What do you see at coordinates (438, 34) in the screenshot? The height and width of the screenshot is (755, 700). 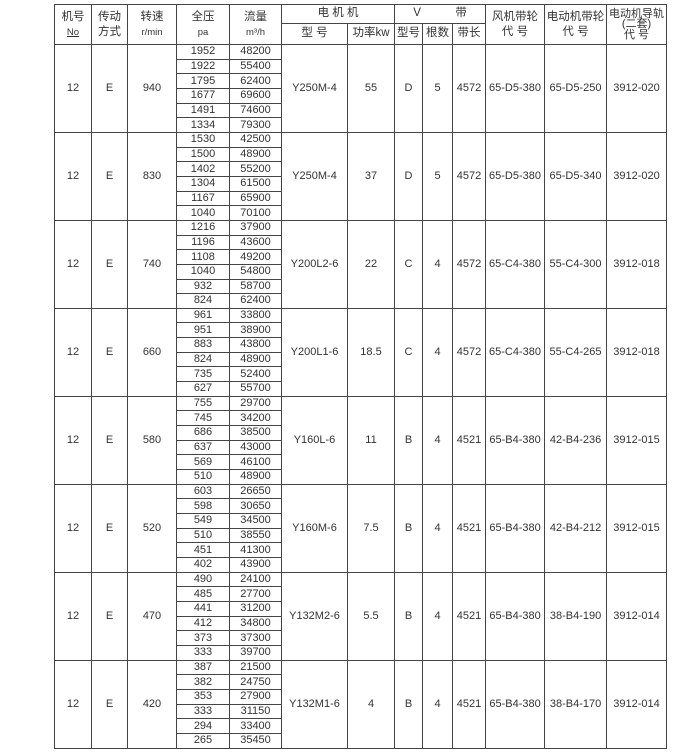 I see `header-vbelt-count: 根数` at bounding box center [438, 34].